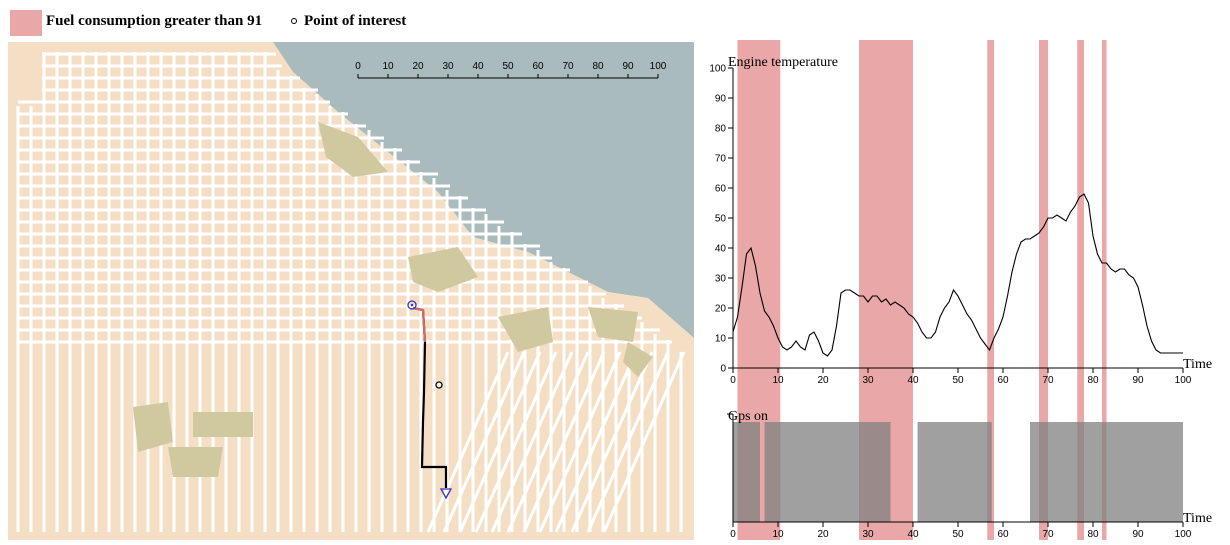 The width and height of the screenshot is (1230, 545). I want to click on engine-temperature-chart, so click(957, 275).